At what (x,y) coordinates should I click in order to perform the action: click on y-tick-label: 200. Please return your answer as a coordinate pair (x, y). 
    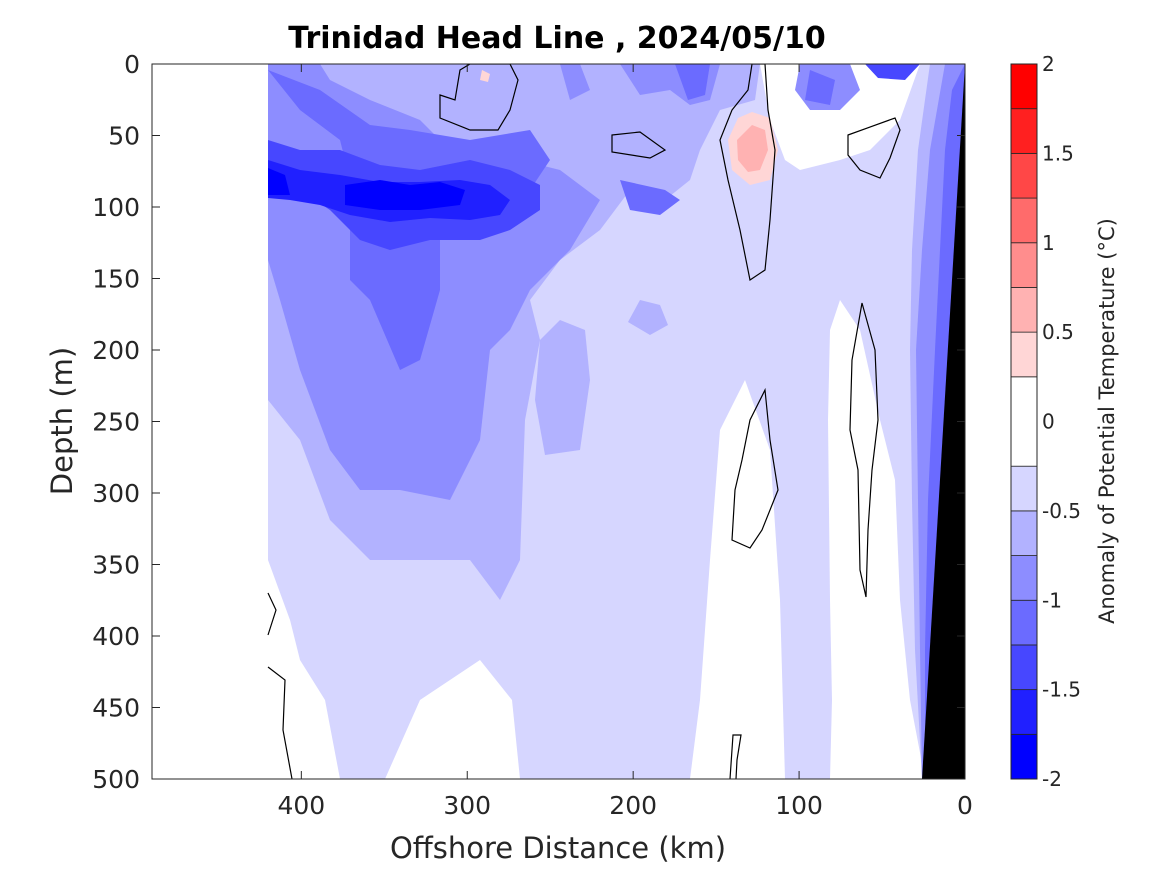
    Looking at the image, I should click on (116, 350).